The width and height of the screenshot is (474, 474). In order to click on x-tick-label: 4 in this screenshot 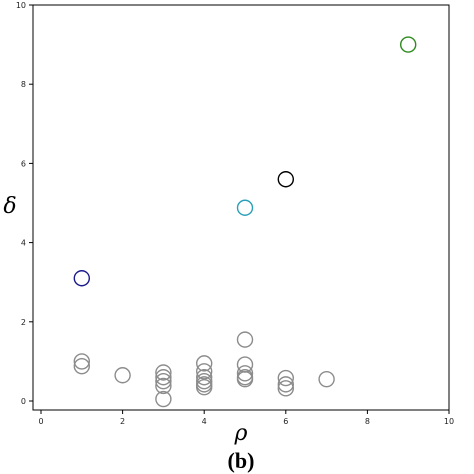, I will do `click(204, 421)`.